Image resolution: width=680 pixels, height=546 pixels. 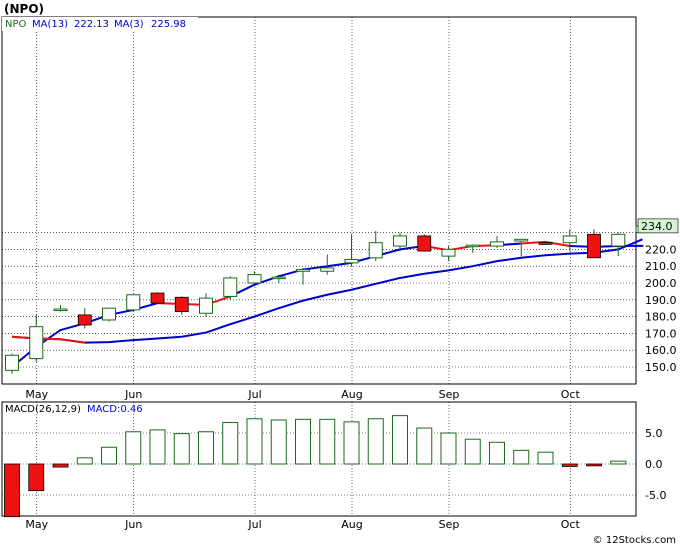 I want to click on legend-ma13-label: MA(13), so click(x=50, y=24).